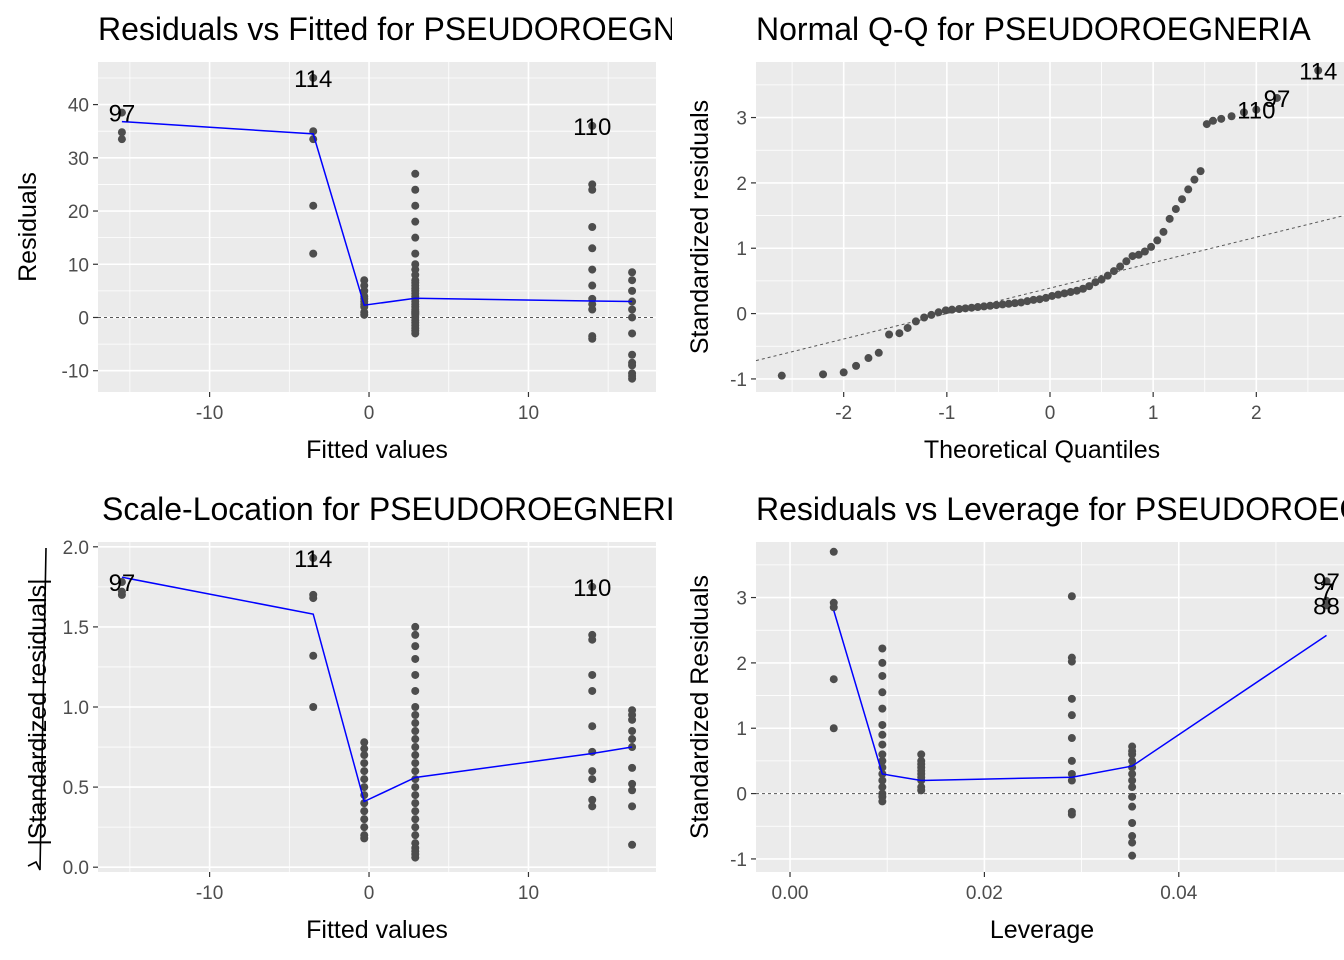 The image size is (1344, 960). I want to click on point-label: 97, so click(122, 114).